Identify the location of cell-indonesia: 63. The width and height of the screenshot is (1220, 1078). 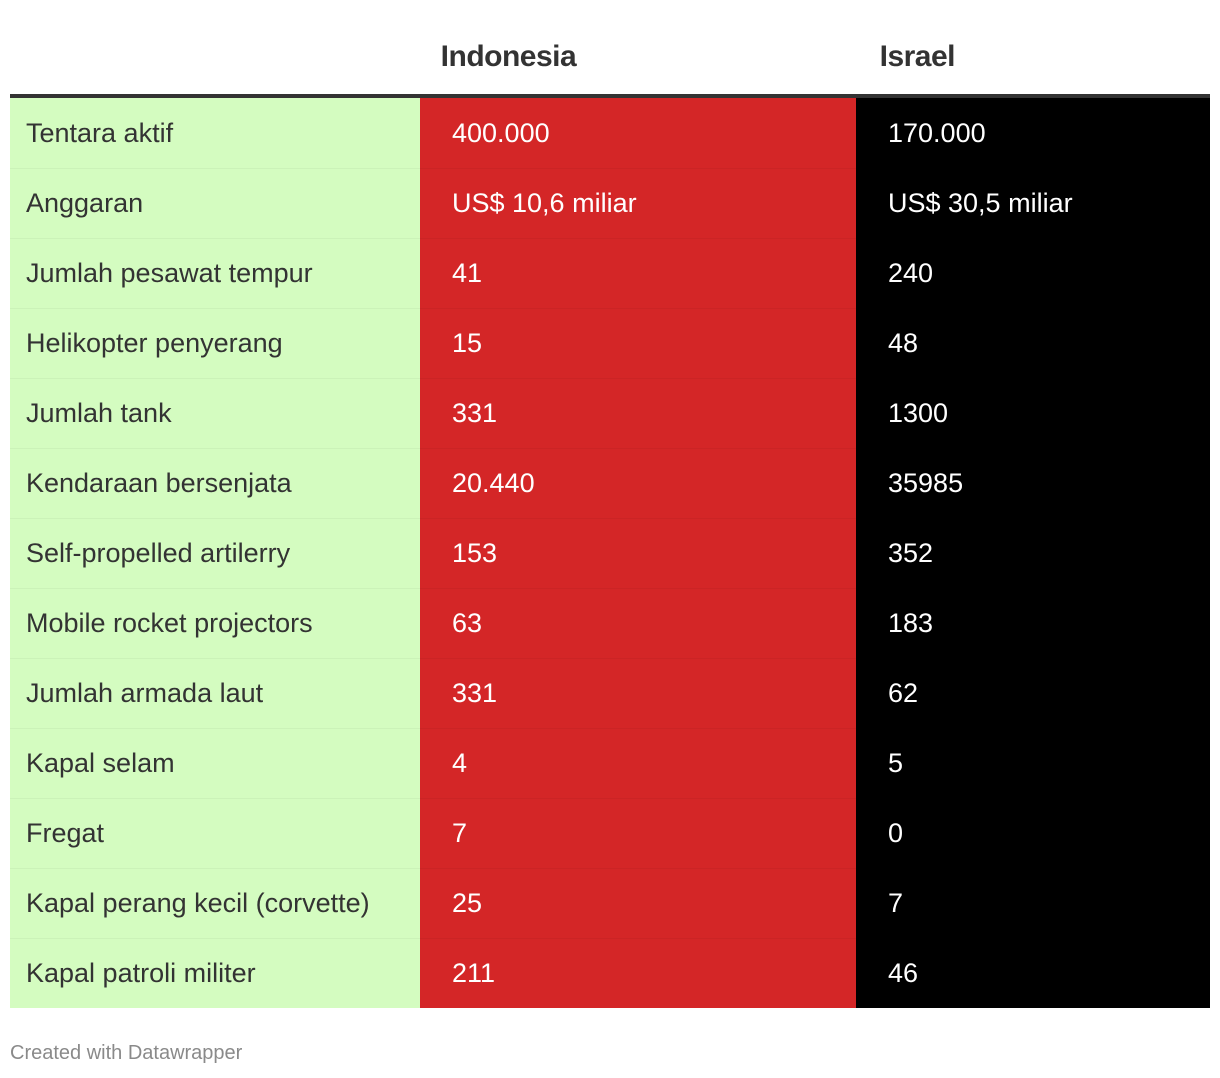
(638, 623).